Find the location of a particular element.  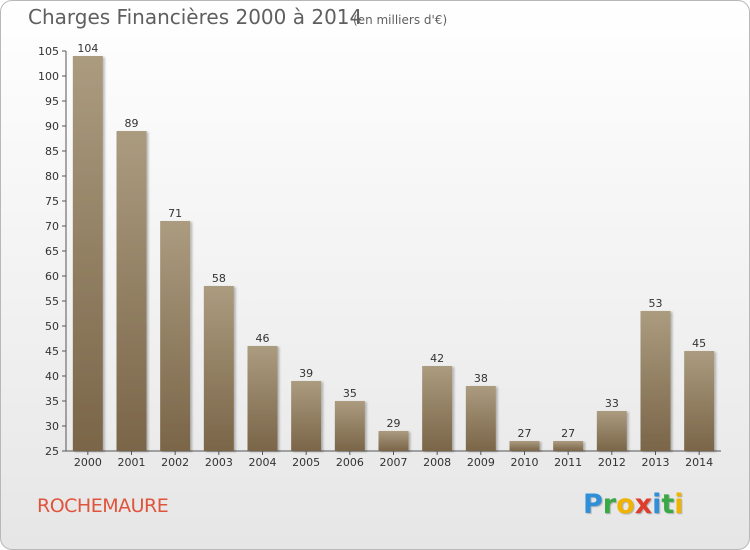

bar-value-label: 42 is located at coordinates (437, 358).